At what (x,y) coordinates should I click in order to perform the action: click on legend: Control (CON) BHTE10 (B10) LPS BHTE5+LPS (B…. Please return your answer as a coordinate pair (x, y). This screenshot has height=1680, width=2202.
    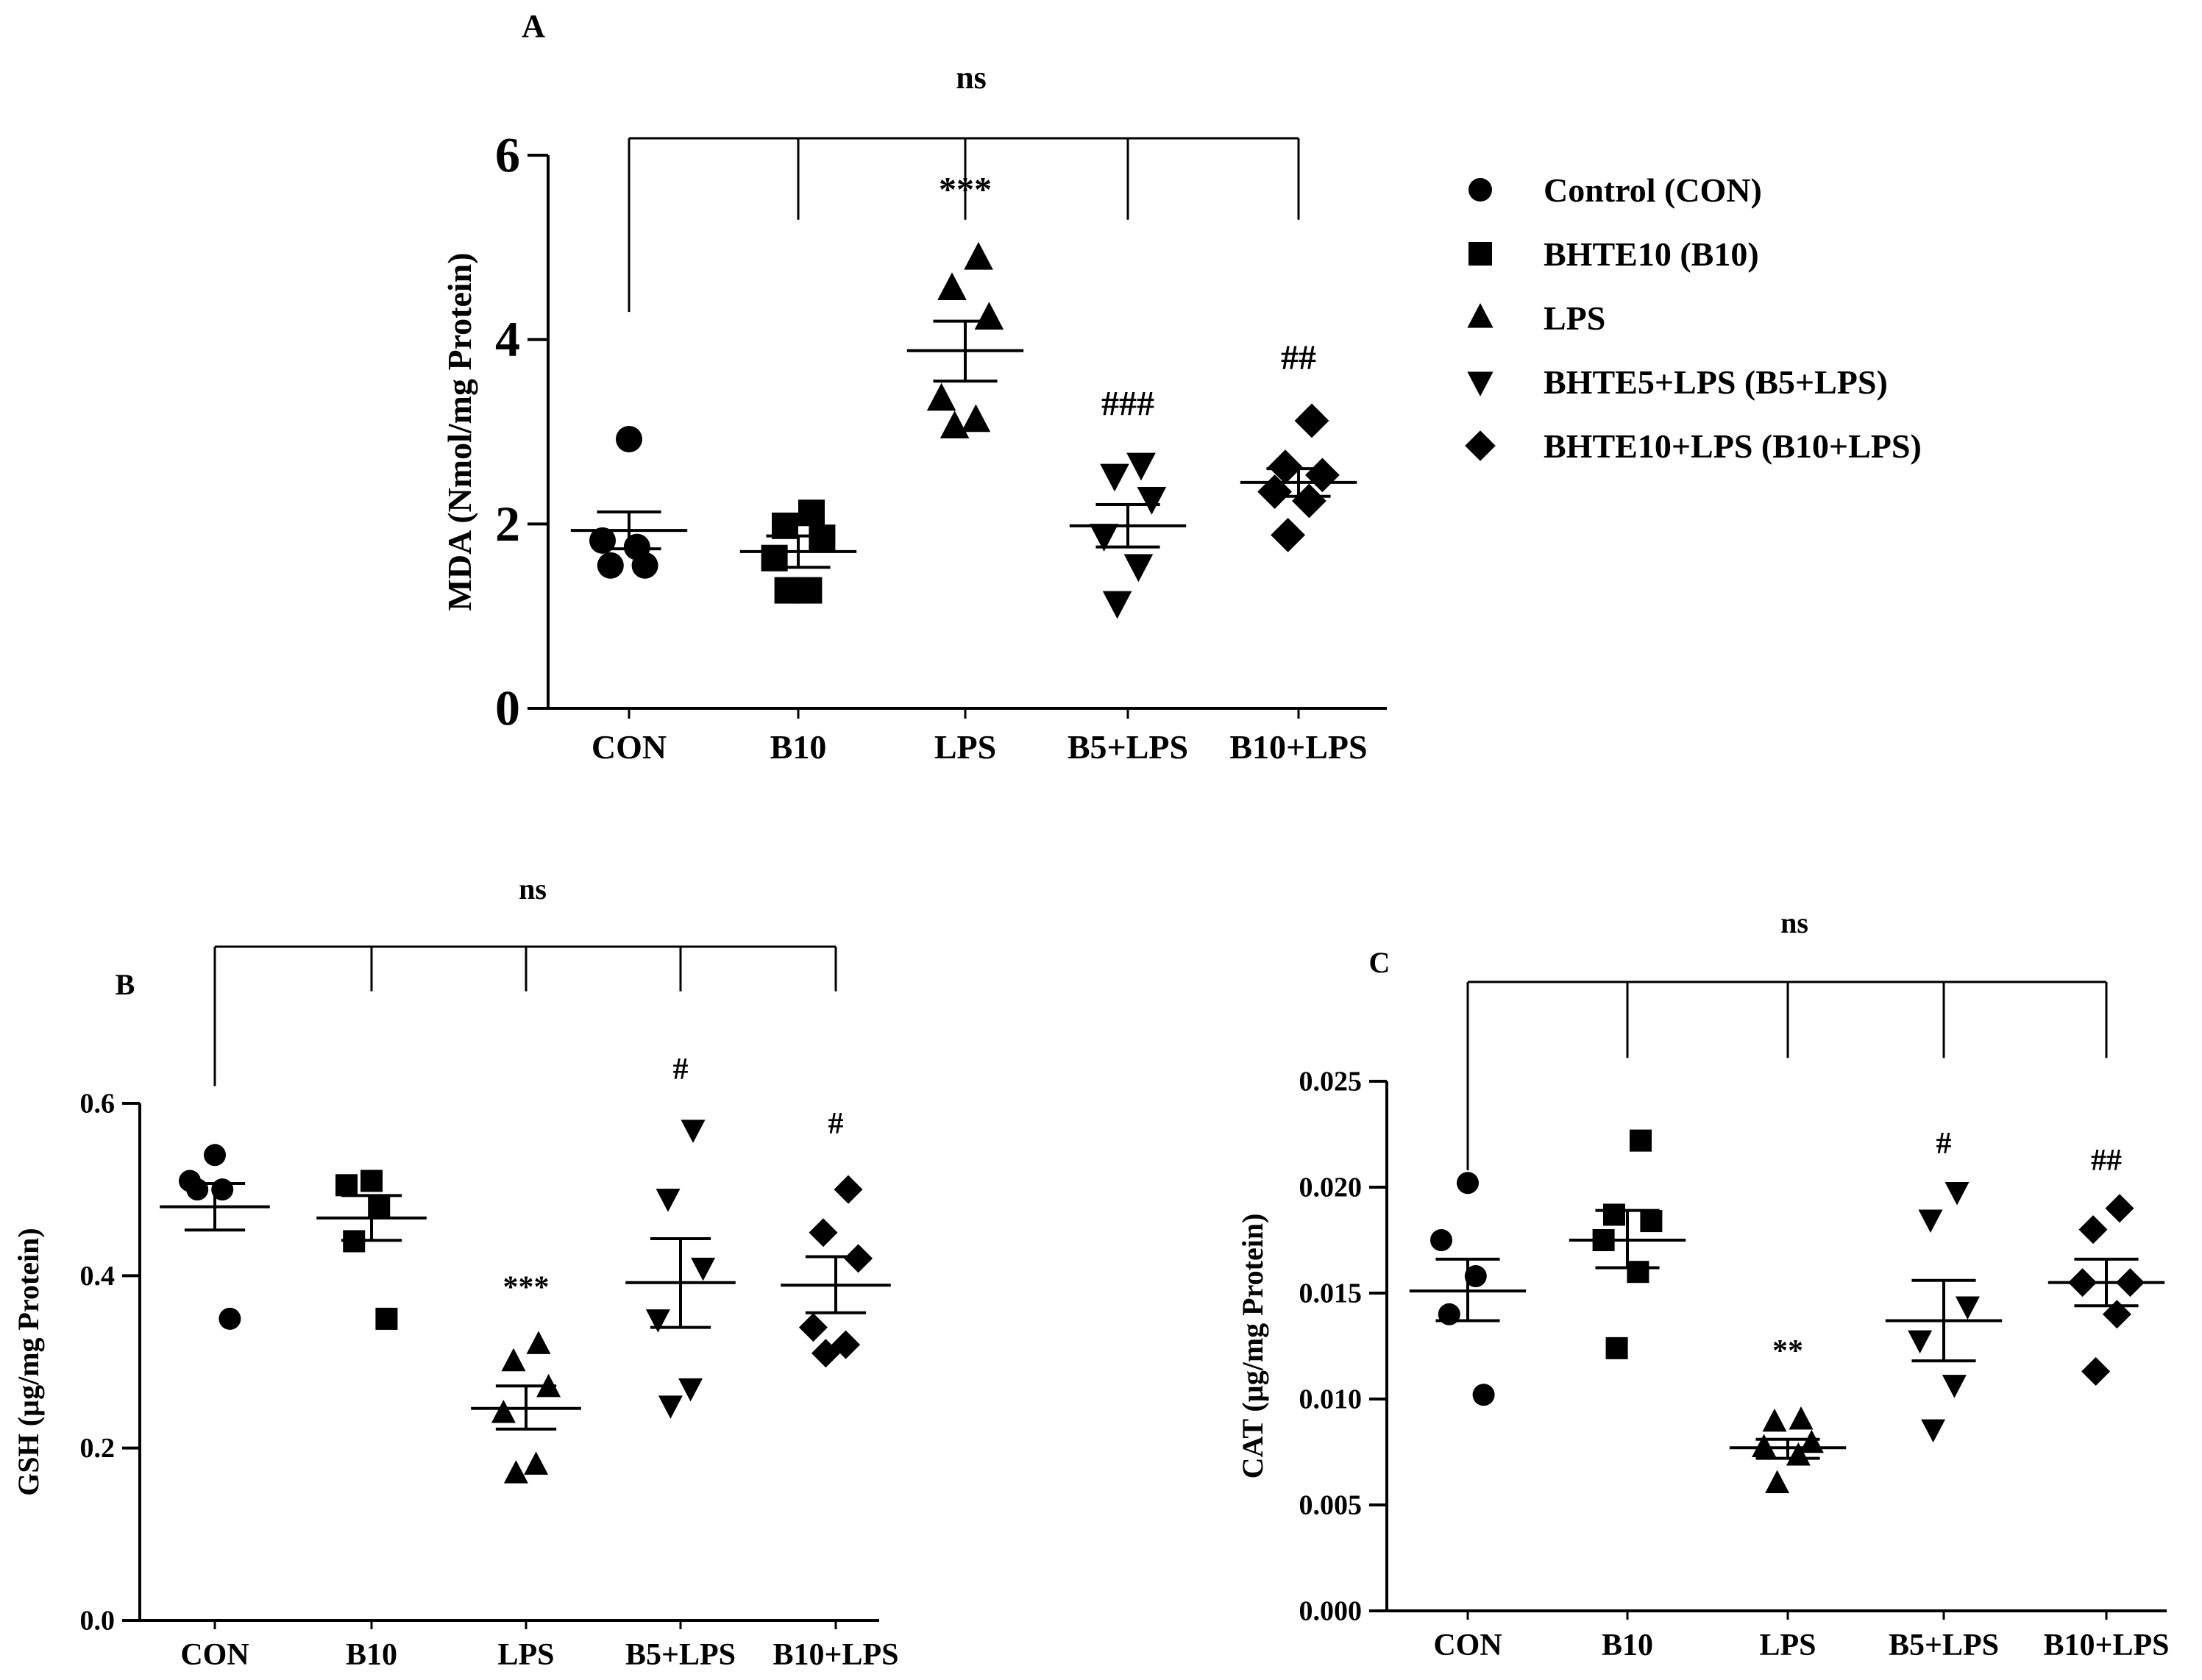
    Looking at the image, I should click on (1694, 318).